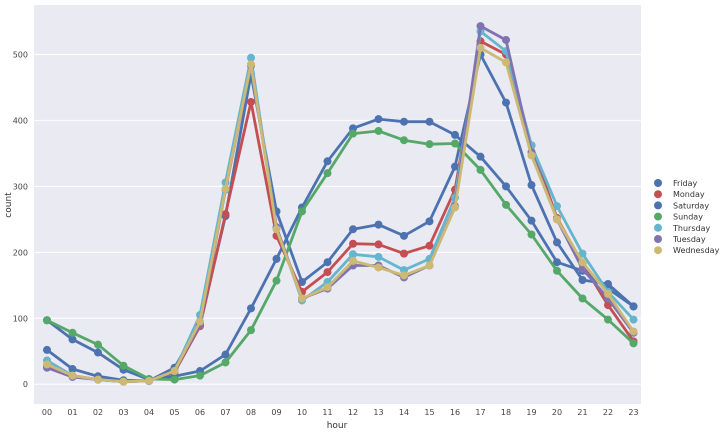  What do you see at coordinates (20, 219) in the screenshot?
I see `y-tick-labels: 0 100 200 300 400 500` at bounding box center [20, 219].